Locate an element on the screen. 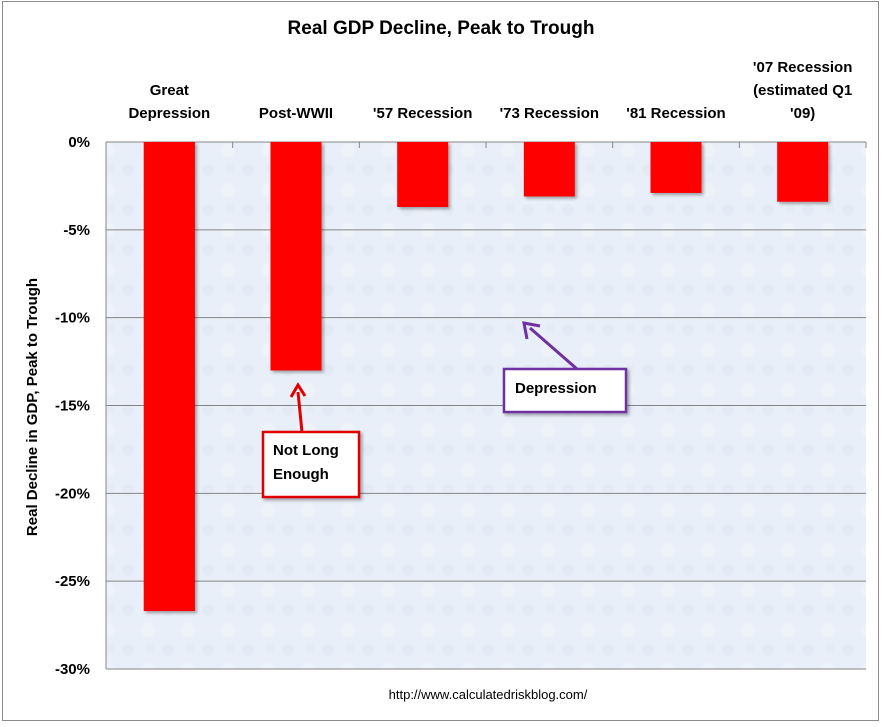 The height and width of the screenshot is (727, 883). annotation-depression: Depression is located at coordinates (565, 367).